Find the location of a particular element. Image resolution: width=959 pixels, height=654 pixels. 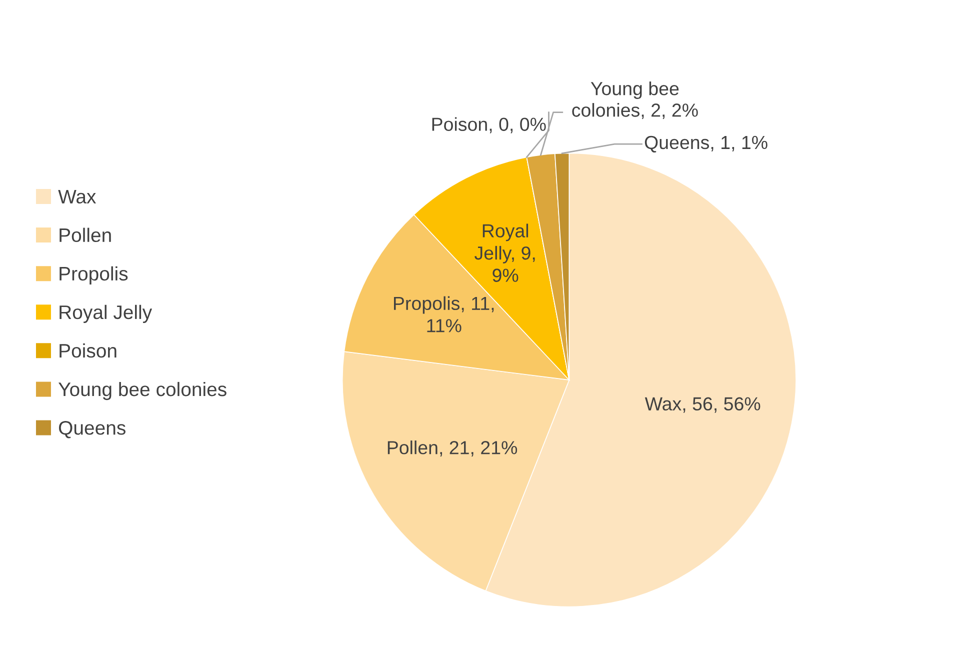

legend-label: Young bee colonies is located at coordinates (142, 391).